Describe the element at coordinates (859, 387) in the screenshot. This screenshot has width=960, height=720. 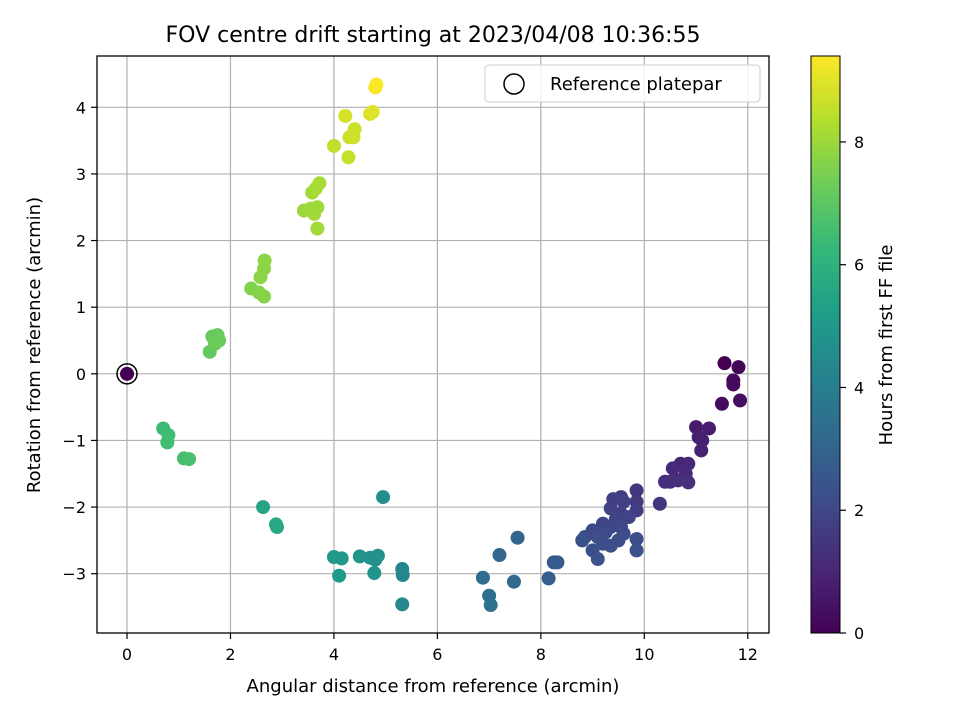
I see `colorbar-tick-label: 4` at that location.